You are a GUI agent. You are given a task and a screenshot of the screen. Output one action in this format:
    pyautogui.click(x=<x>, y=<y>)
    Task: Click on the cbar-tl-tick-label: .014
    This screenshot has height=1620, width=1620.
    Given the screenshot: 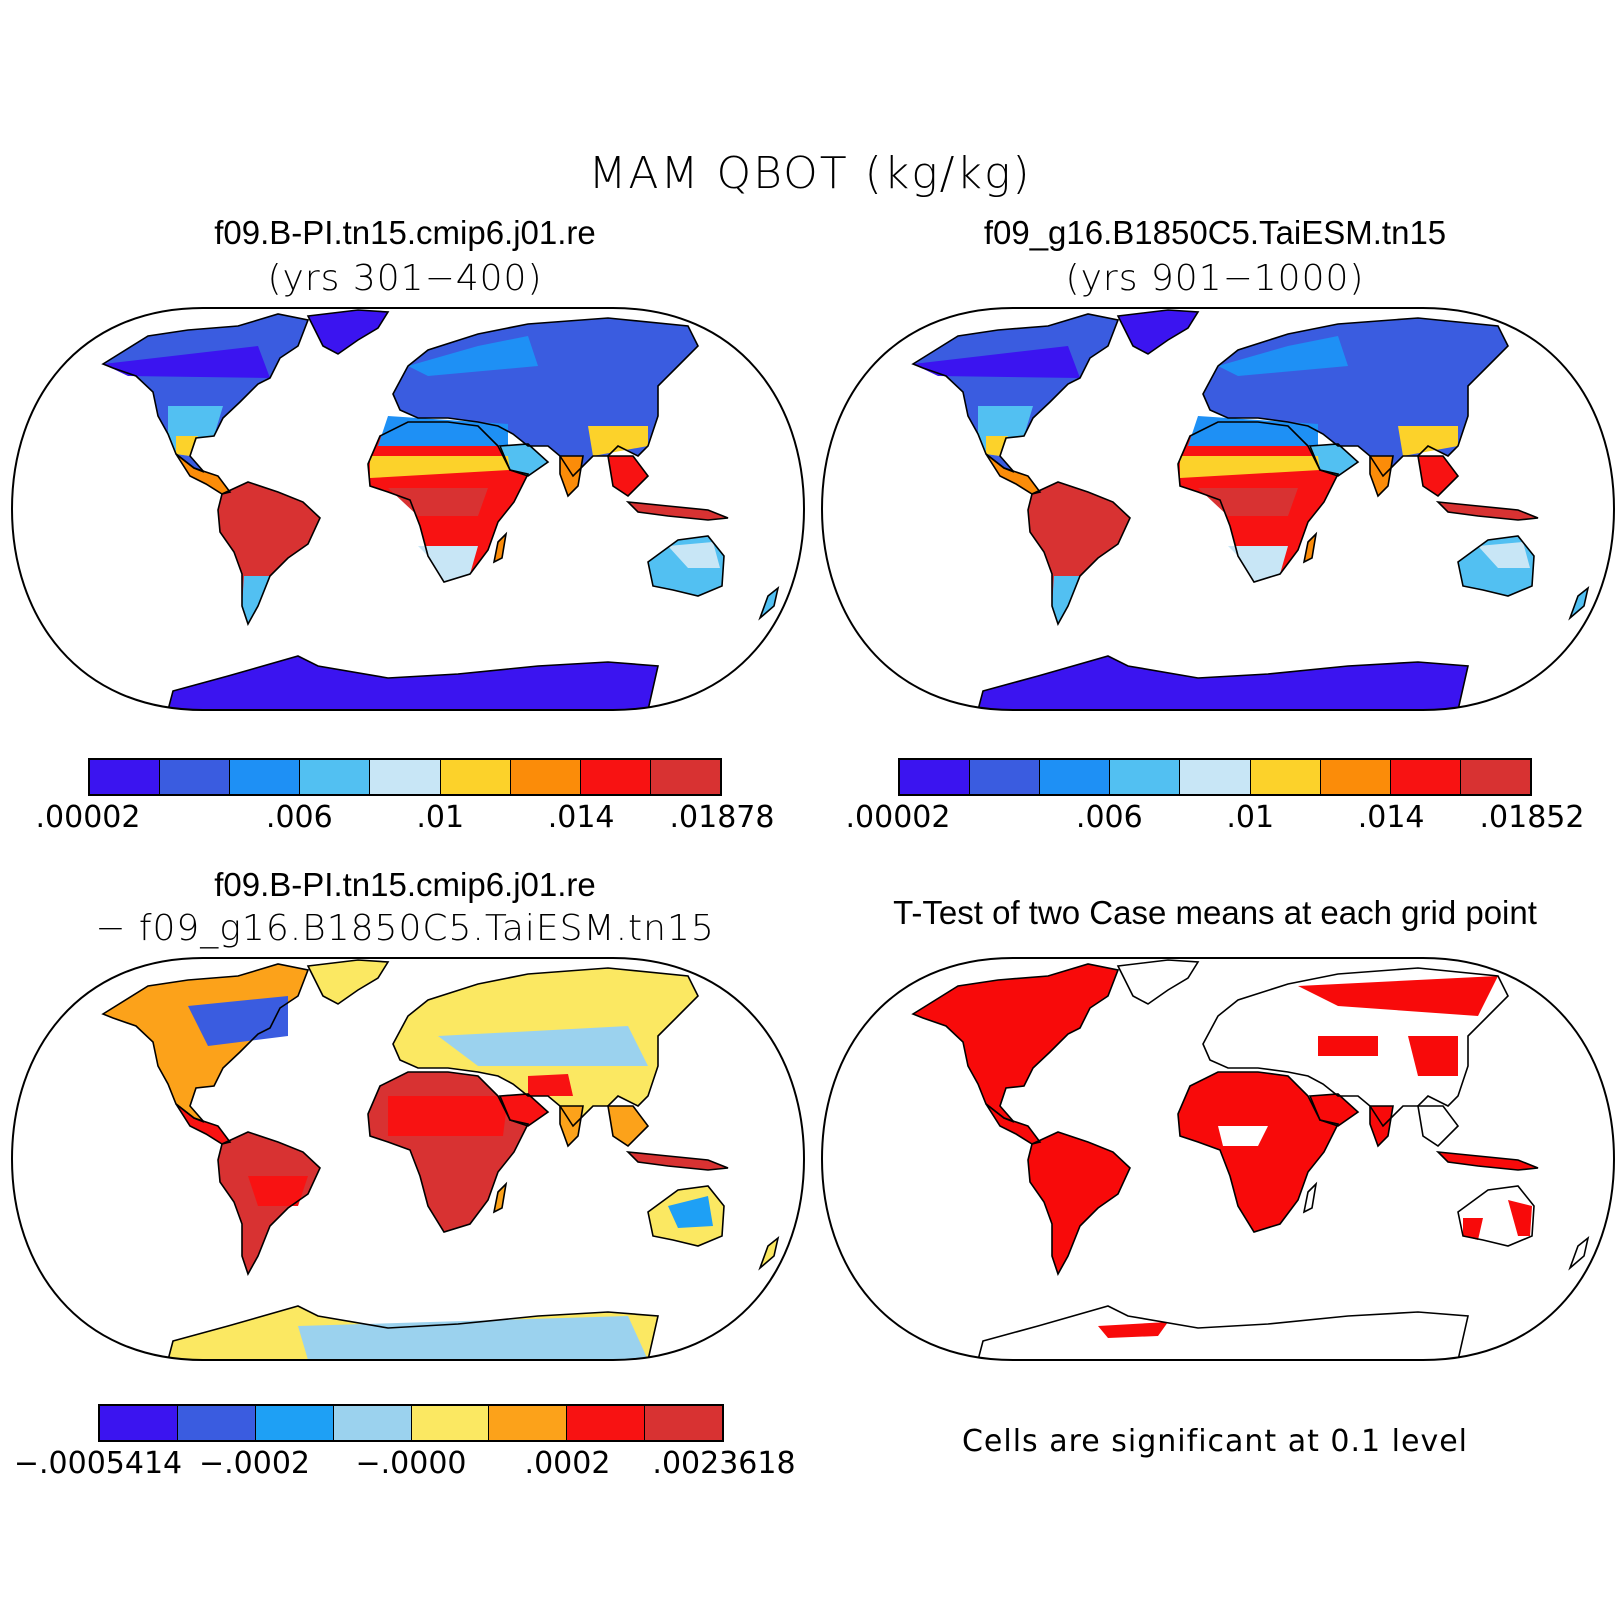 What is the action you would take?
    pyautogui.click(x=581, y=817)
    